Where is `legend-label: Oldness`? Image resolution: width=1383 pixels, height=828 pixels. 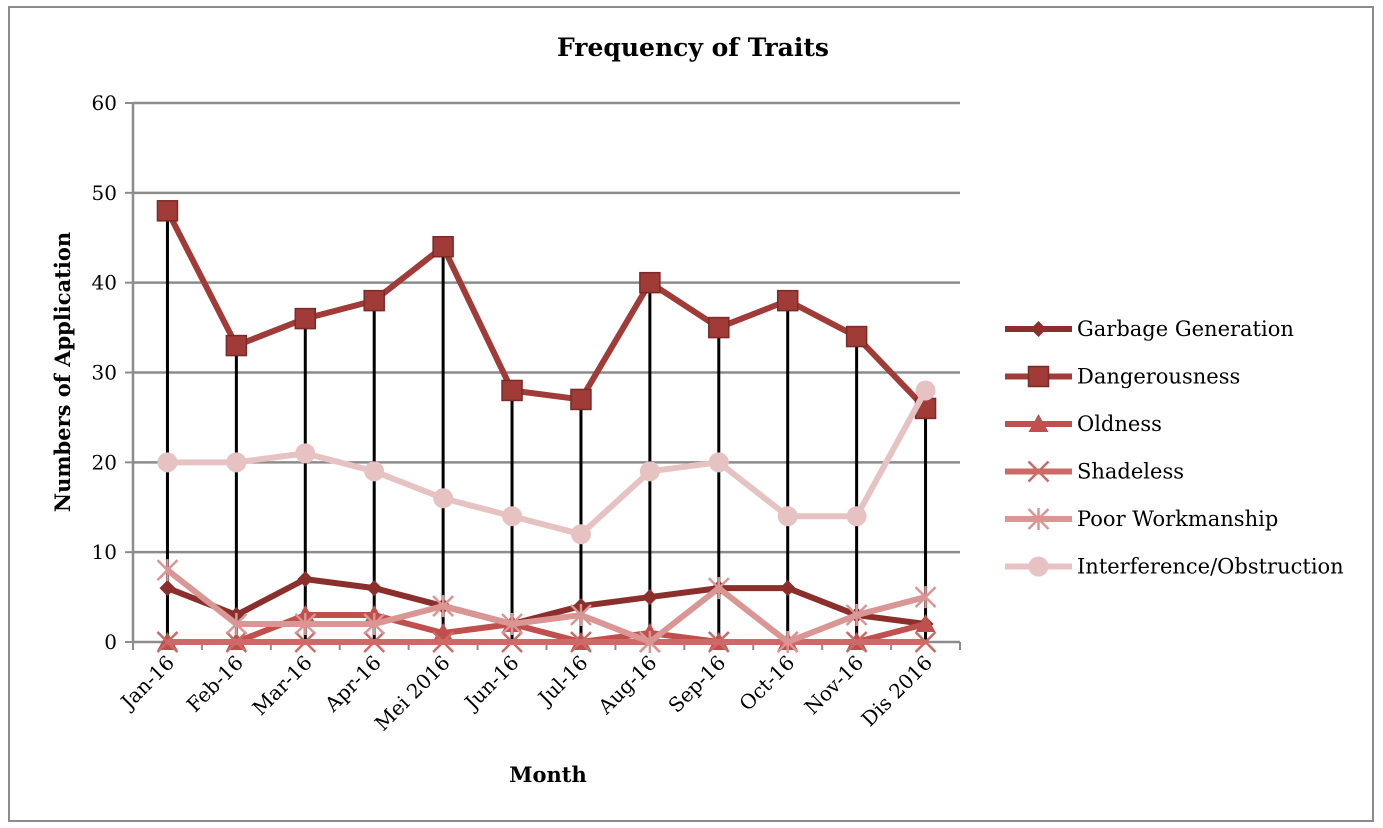 legend-label: Oldness is located at coordinates (1119, 424).